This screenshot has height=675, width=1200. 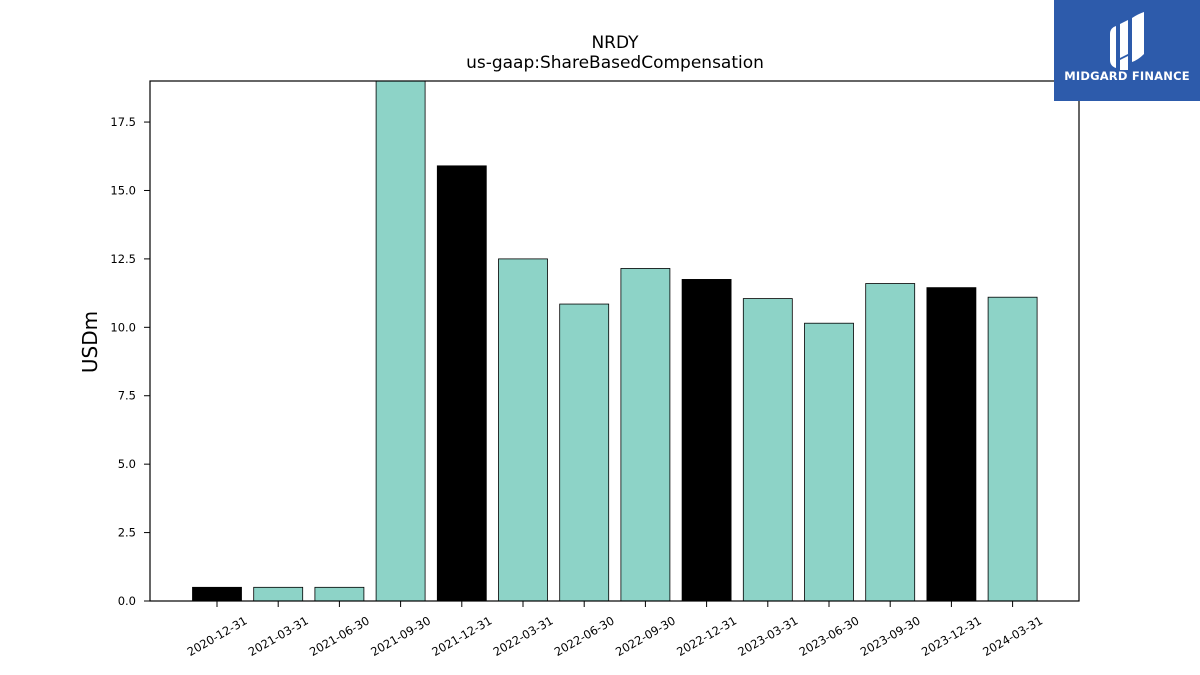 I want to click on y-tick-label: 0.0, so click(x=127, y=601).